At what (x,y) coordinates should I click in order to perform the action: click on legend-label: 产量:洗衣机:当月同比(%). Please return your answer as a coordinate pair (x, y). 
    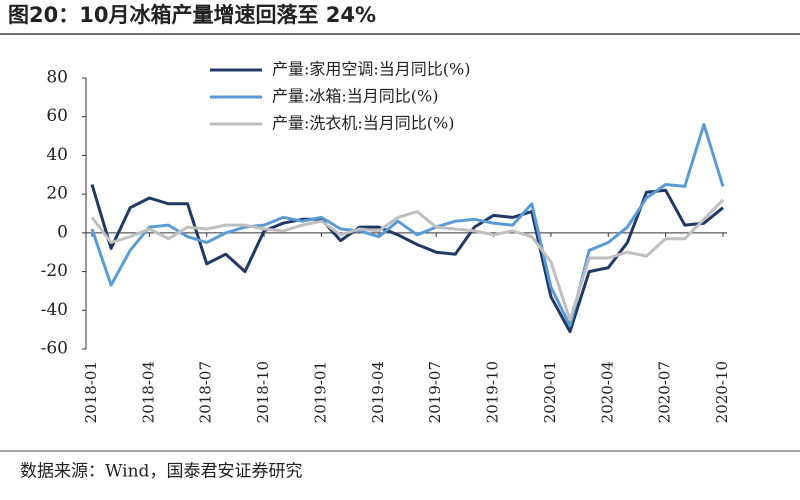
    Looking at the image, I should click on (363, 123).